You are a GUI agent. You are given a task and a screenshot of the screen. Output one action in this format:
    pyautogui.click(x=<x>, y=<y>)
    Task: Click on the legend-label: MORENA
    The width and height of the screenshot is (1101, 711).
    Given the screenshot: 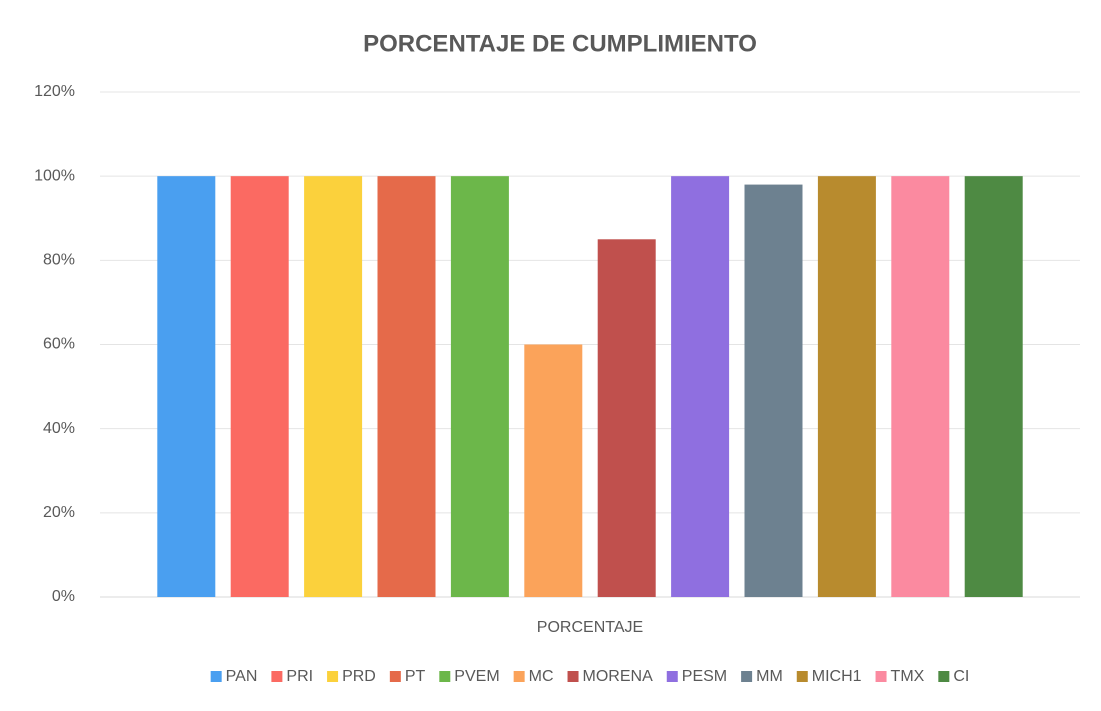 What is the action you would take?
    pyautogui.click(x=618, y=676)
    